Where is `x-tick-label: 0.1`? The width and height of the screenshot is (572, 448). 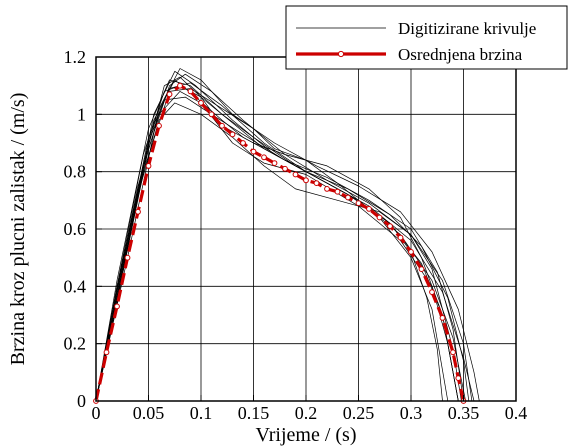
x-tick-label: 0.1 is located at coordinates (201, 413).